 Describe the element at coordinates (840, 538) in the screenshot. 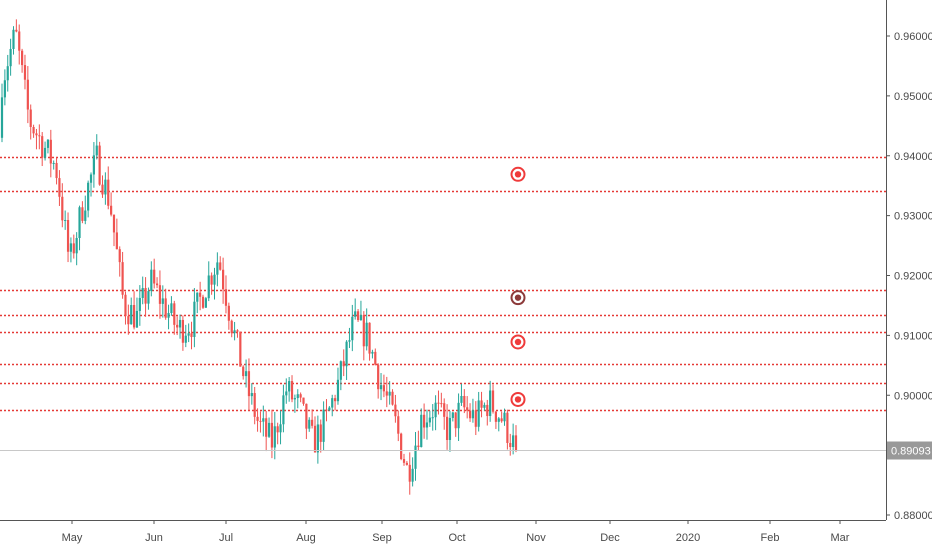

I see `x-tick-label: Mar` at that location.